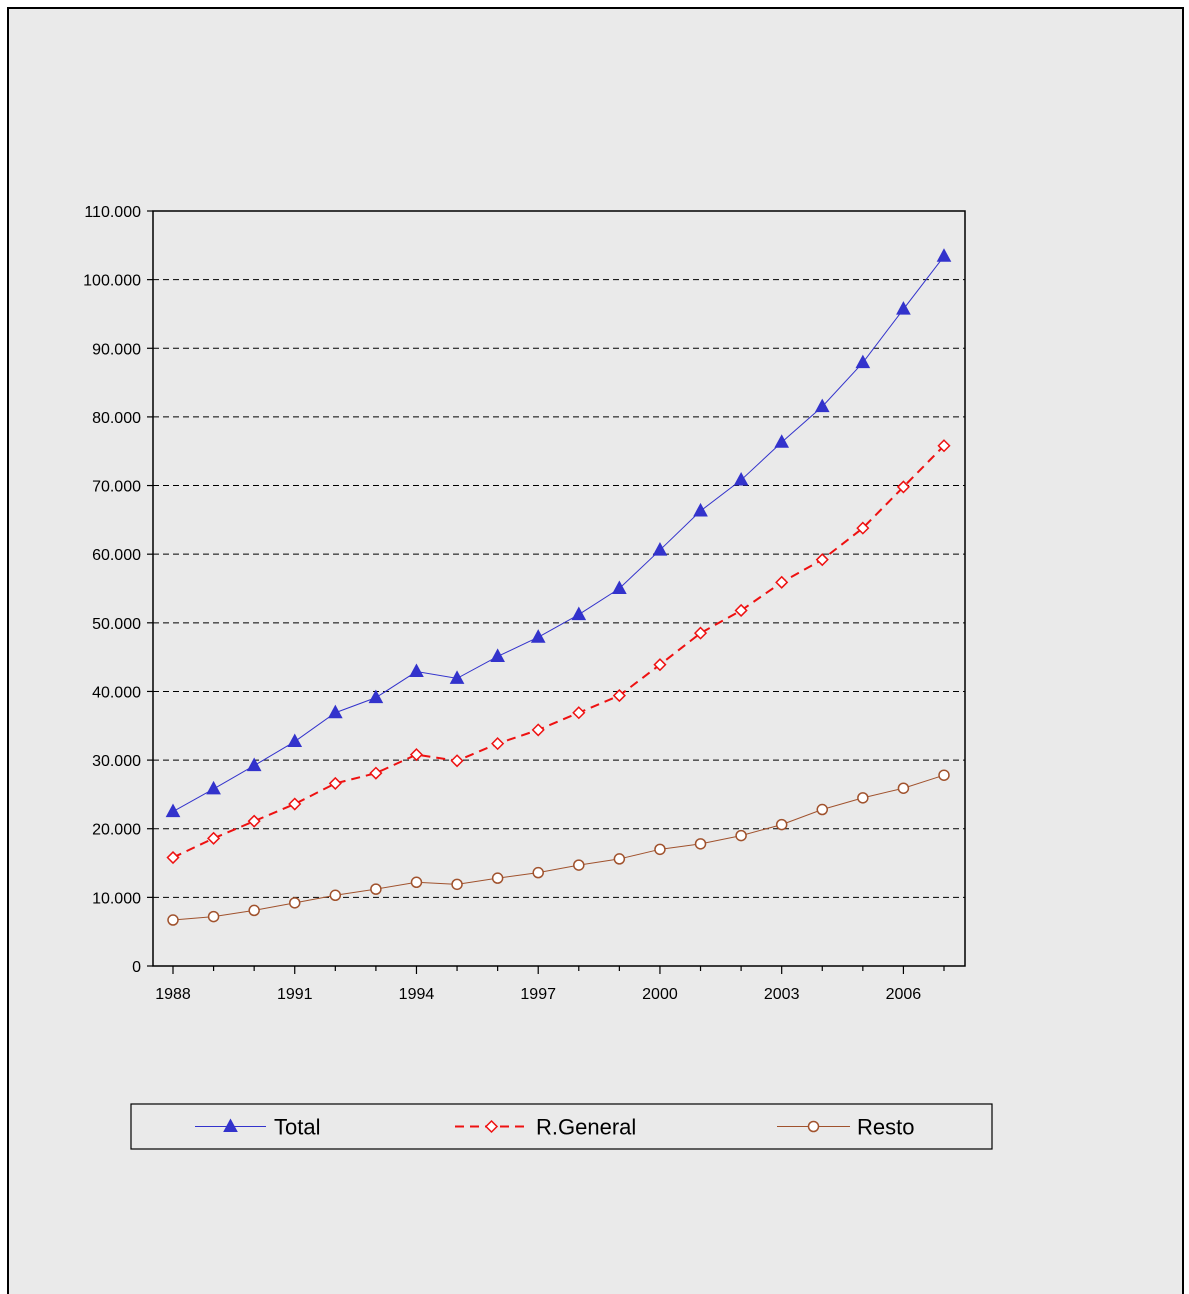 The width and height of the screenshot is (1189, 1294). Describe the element at coordinates (782, 994) in the screenshot. I see `x-tick-label: 2003` at that location.